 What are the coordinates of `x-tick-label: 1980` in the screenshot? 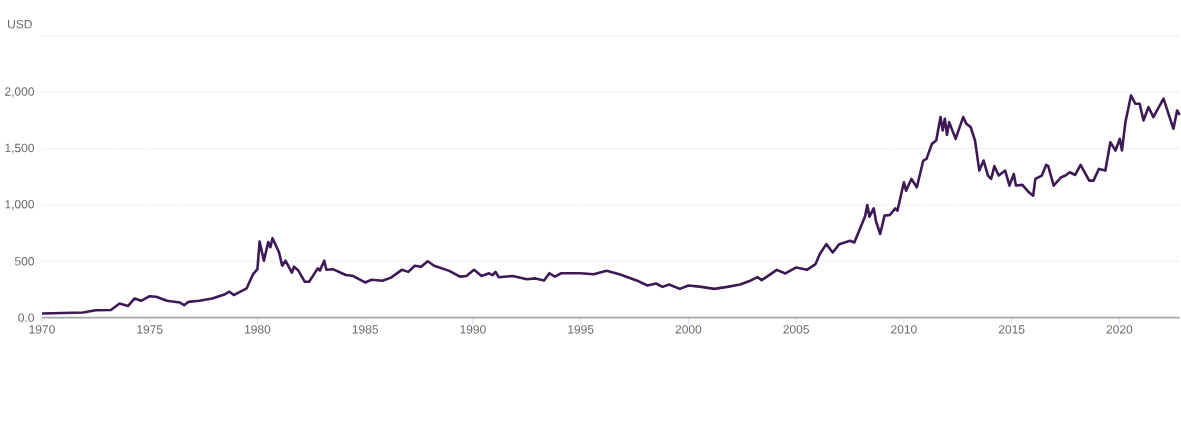 It's located at (258, 329).